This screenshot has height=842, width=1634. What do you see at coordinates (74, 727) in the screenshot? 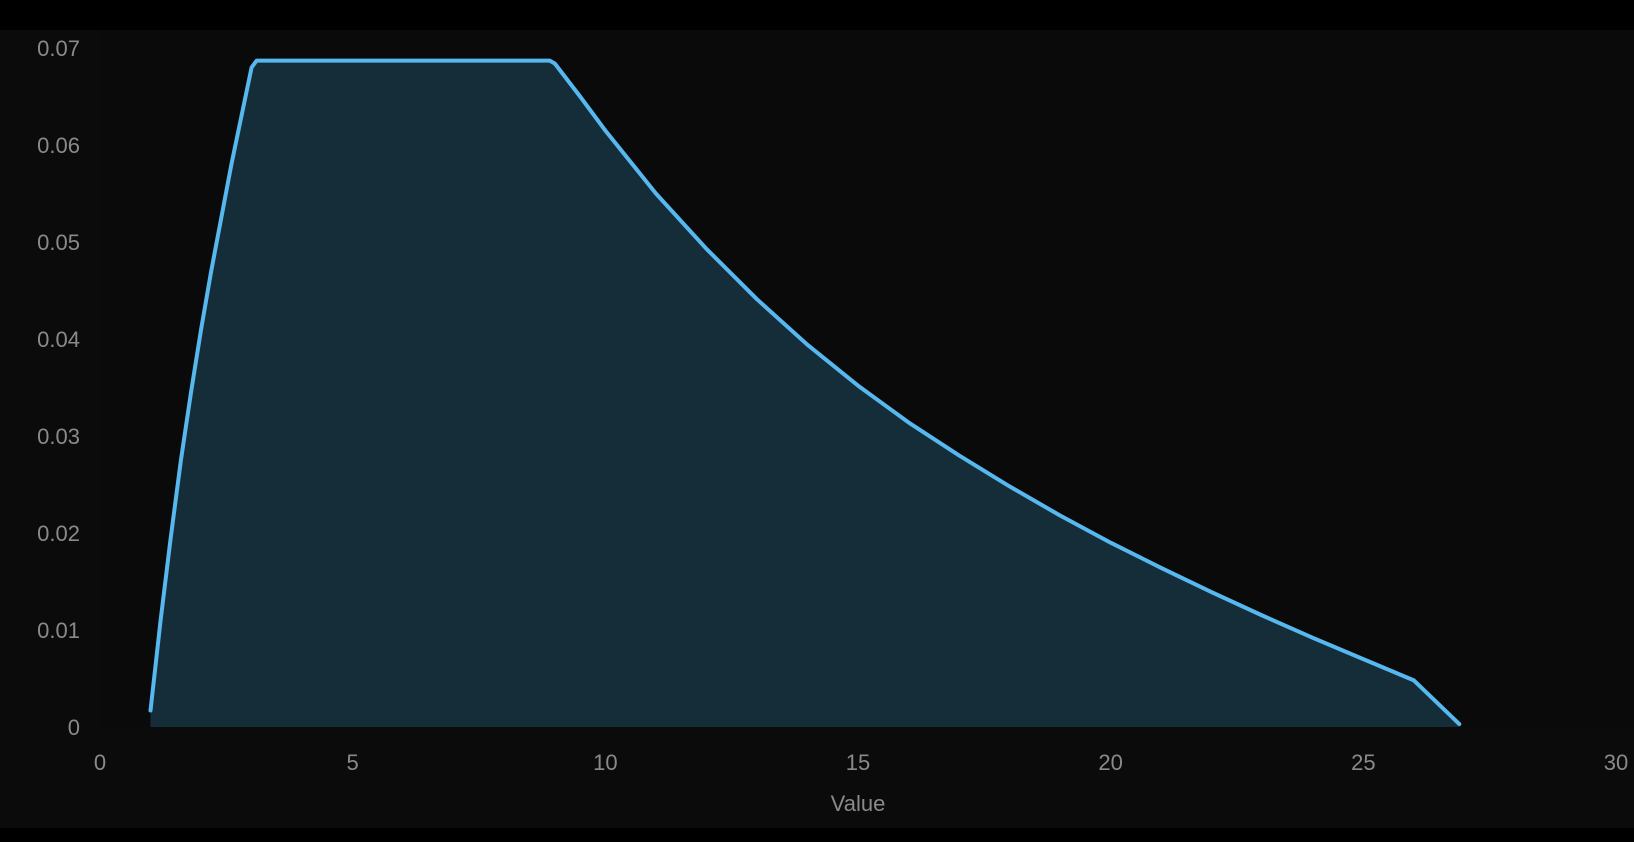
I see `y-tick-label: 0` at bounding box center [74, 727].